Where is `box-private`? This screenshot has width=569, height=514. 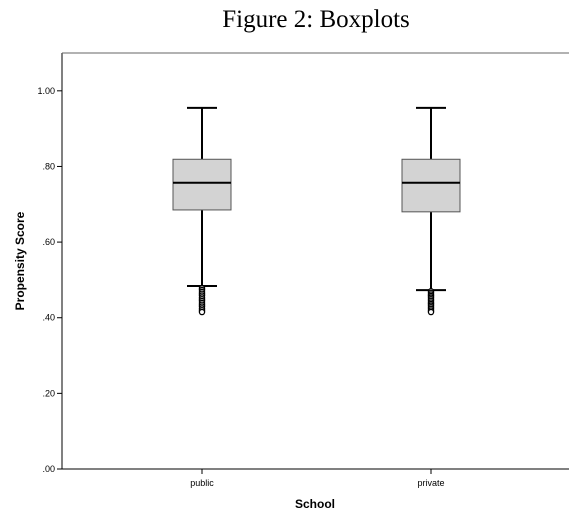 box-private is located at coordinates (431, 211).